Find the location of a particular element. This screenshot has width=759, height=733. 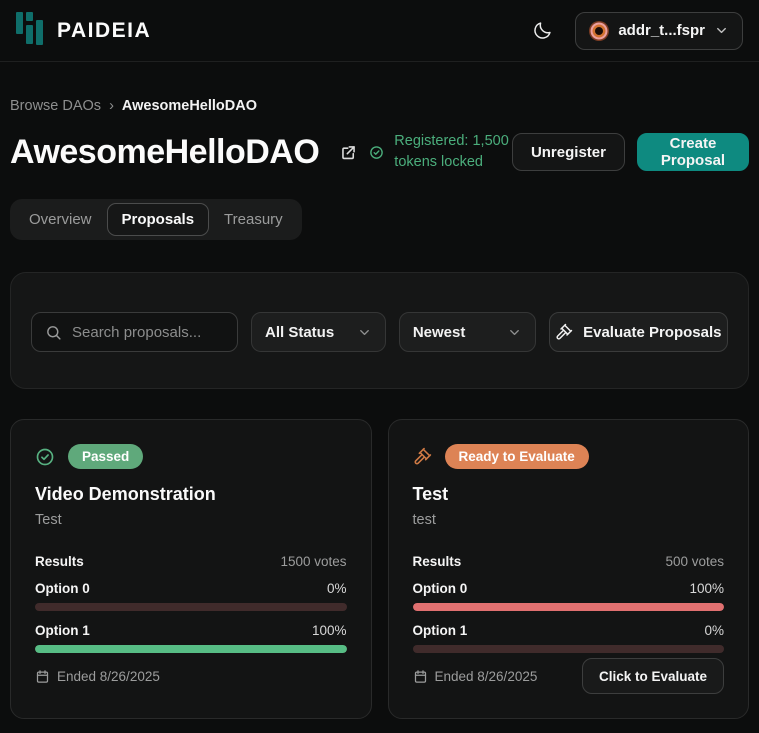

tab-overview: Overview is located at coordinates (60, 219).